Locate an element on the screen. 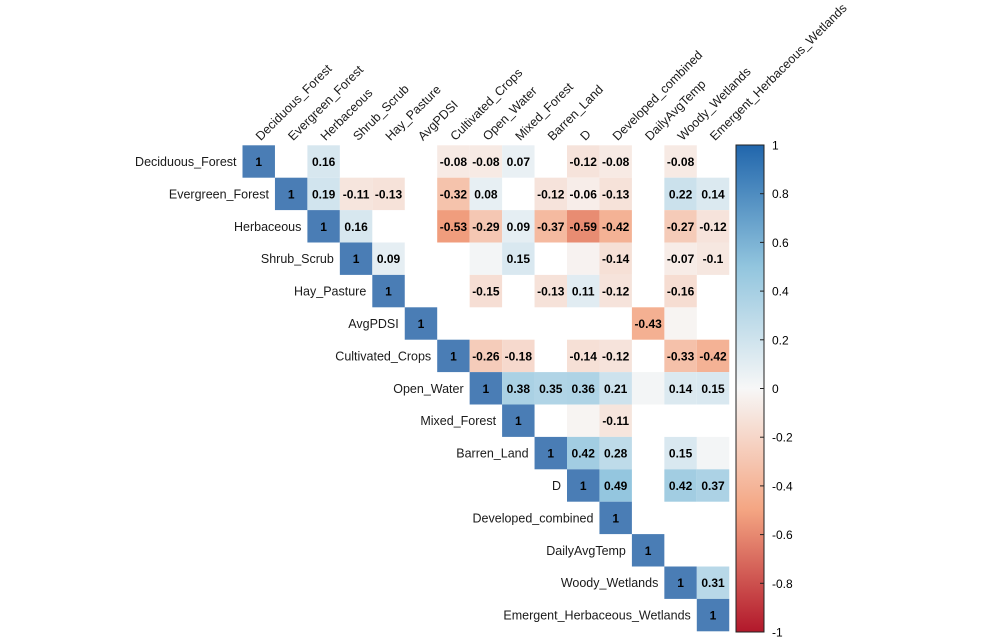 Image resolution: width=981 pixels, height=642 pixels. cell-value-label: 0.09 is located at coordinates (389, 259).